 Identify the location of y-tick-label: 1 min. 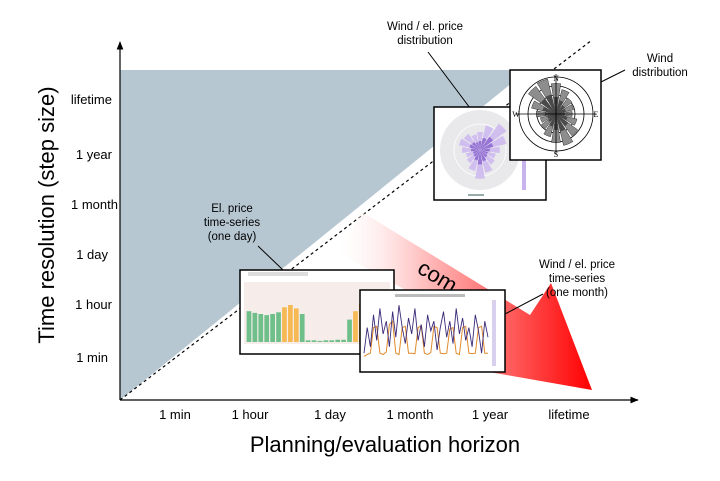
(92, 357).